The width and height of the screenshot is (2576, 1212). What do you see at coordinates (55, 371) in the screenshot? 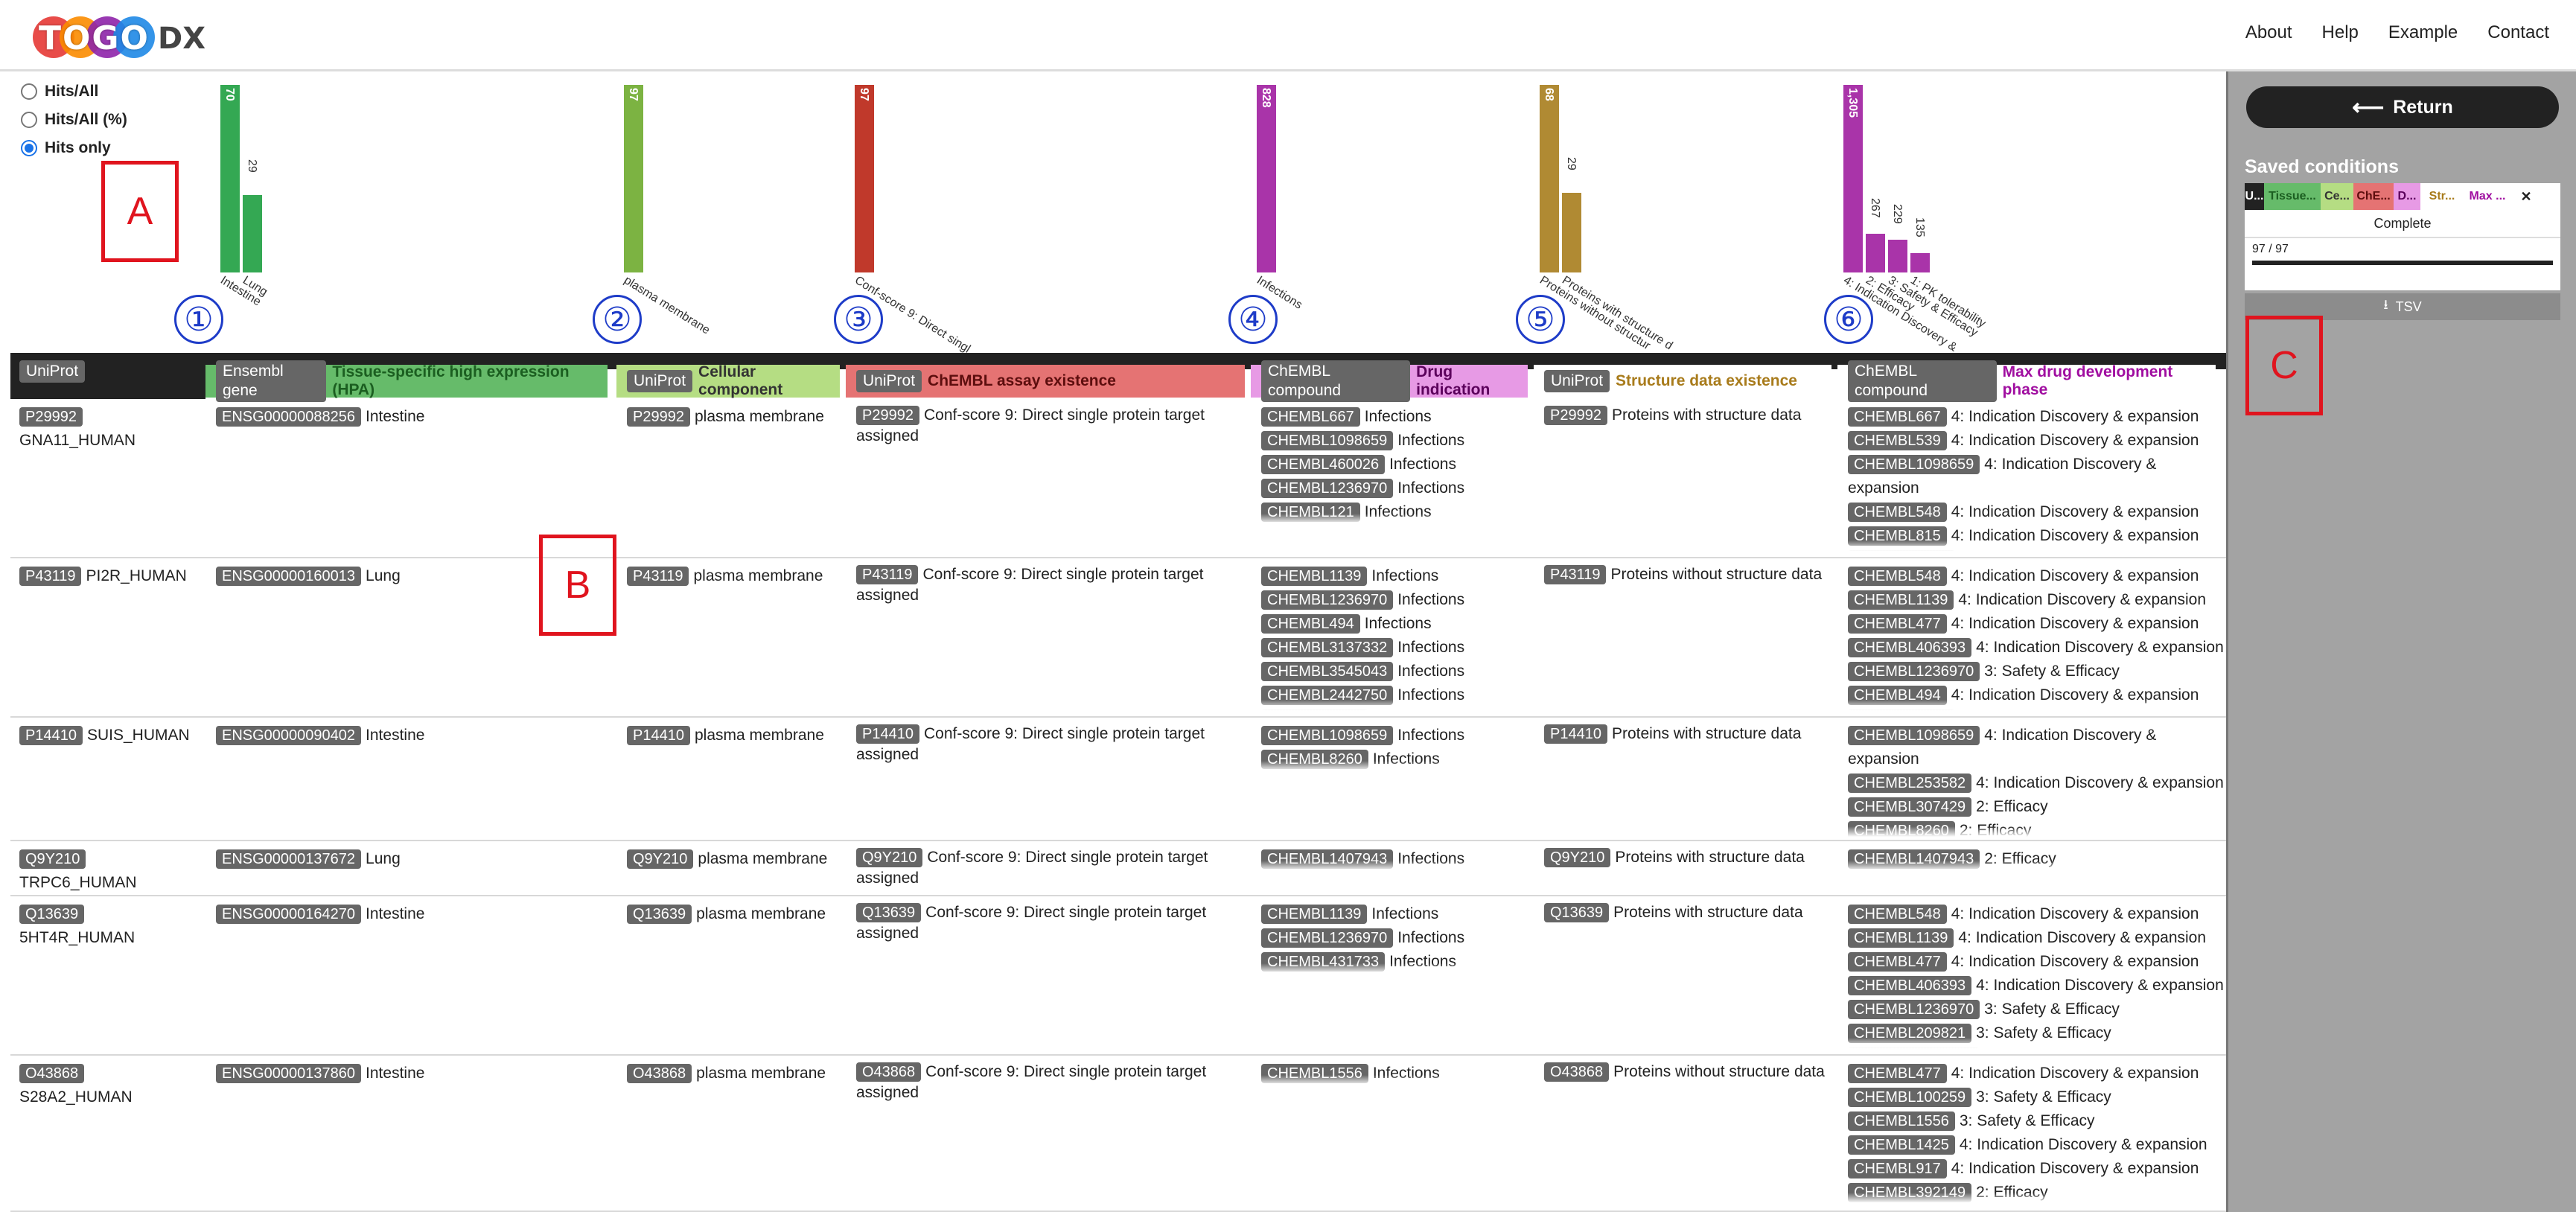
I see `header-uniprot: UniProt` at bounding box center [55, 371].